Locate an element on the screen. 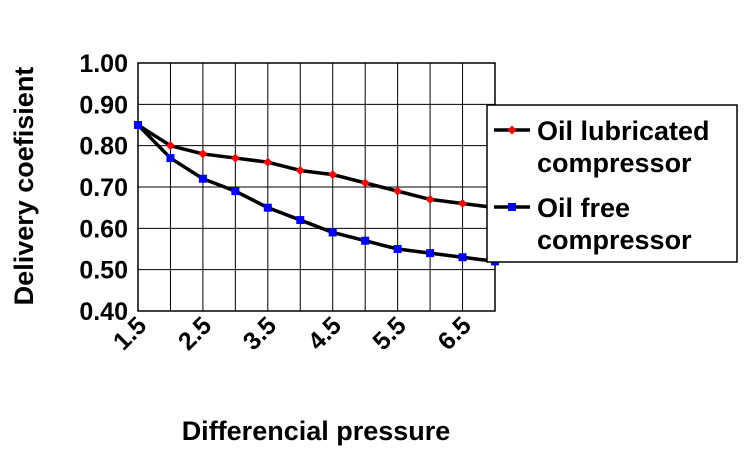 The height and width of the screenshot is (449, 744). x-tick-label: 2.5 is located at coordinates (195, 333).